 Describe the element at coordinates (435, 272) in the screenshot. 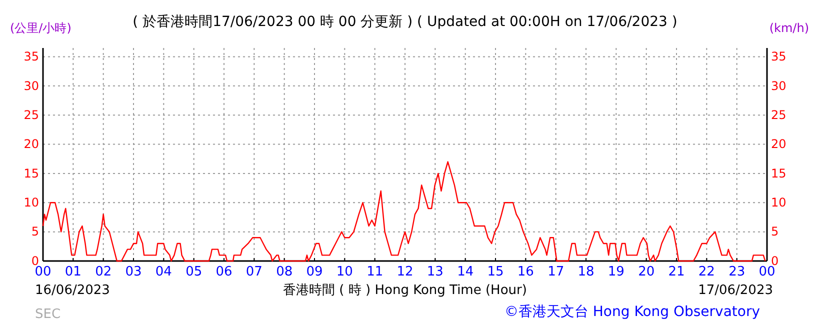

I see `x-tick-label: 13` at that location.